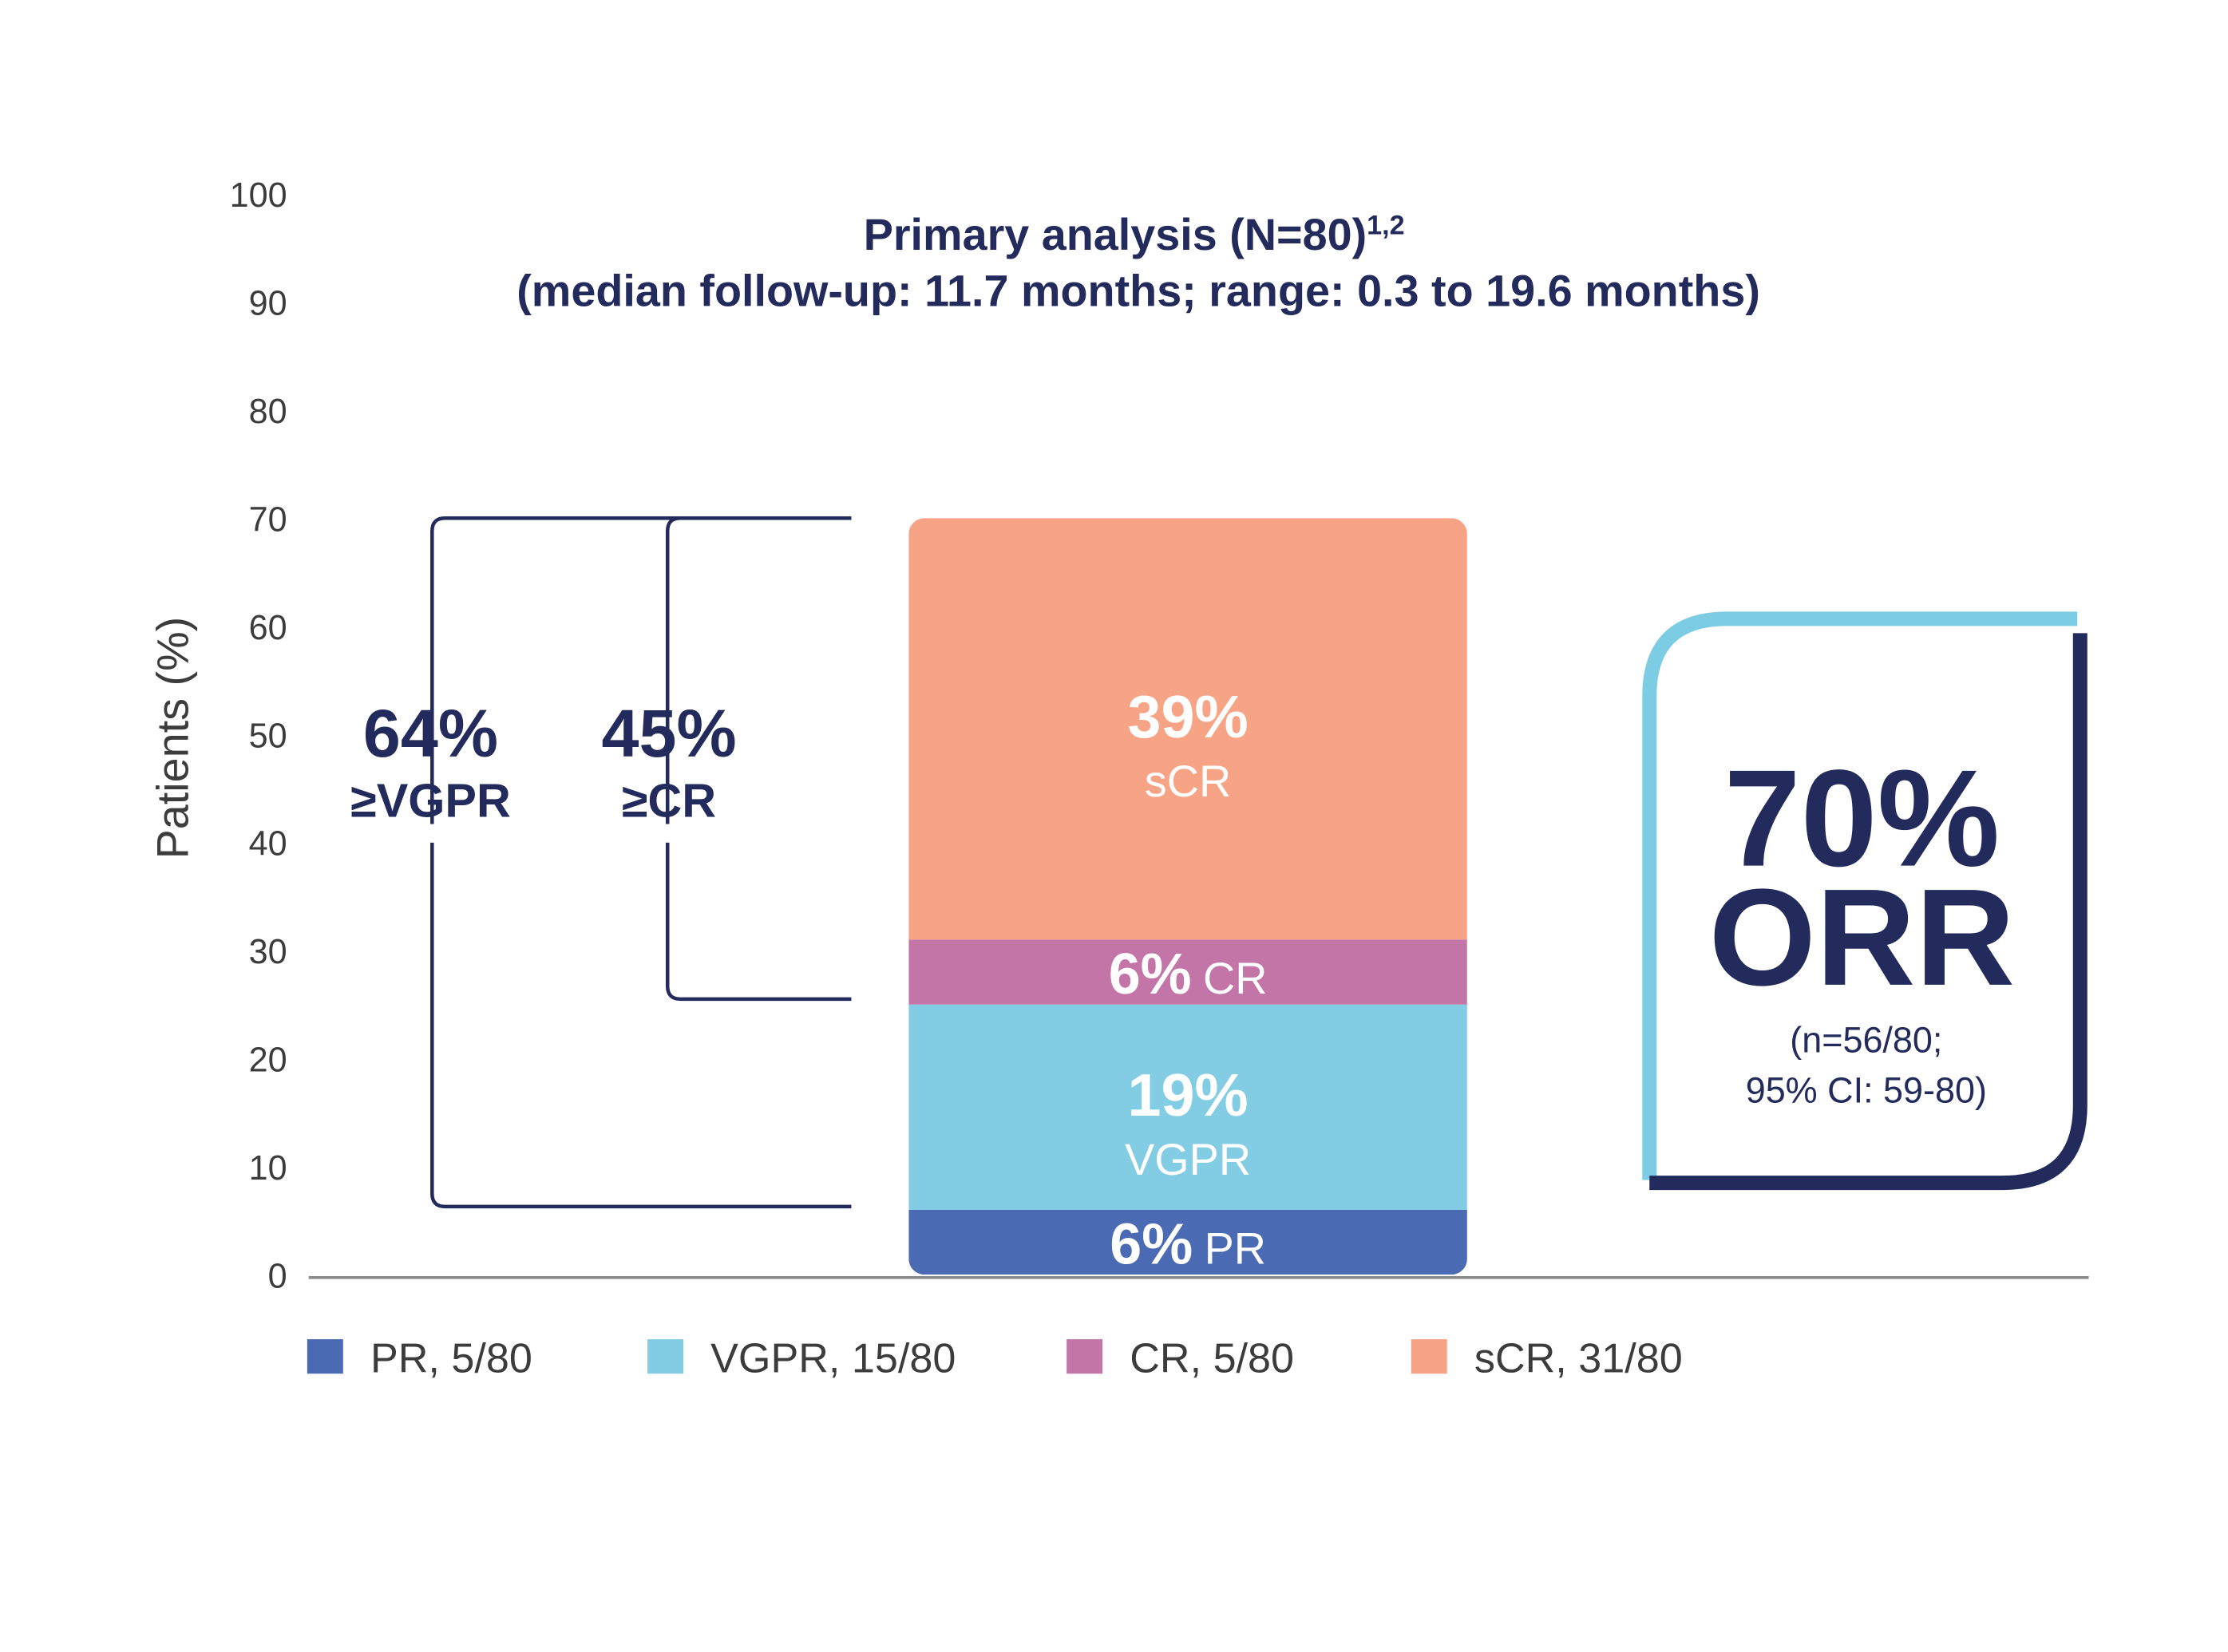 The image size is (2228, 1652). I want to click on y-tick-label: 60, so click(268, 628).